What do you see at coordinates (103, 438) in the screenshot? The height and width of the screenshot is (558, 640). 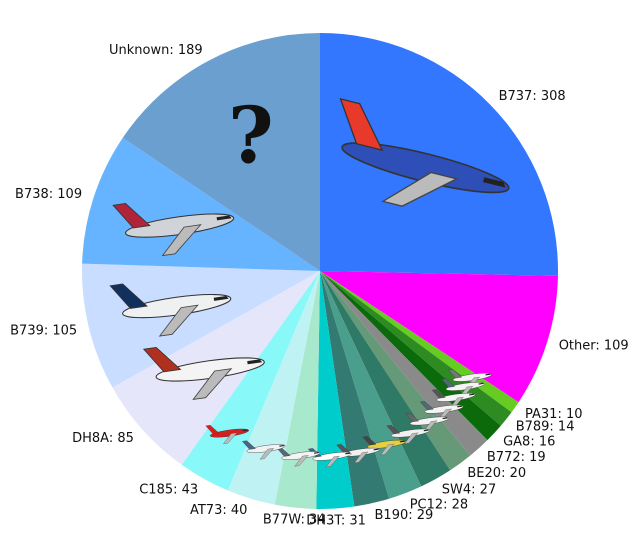 I see `slice-label-dh8a: DH8A: 85` at bounding box center [103, 438].